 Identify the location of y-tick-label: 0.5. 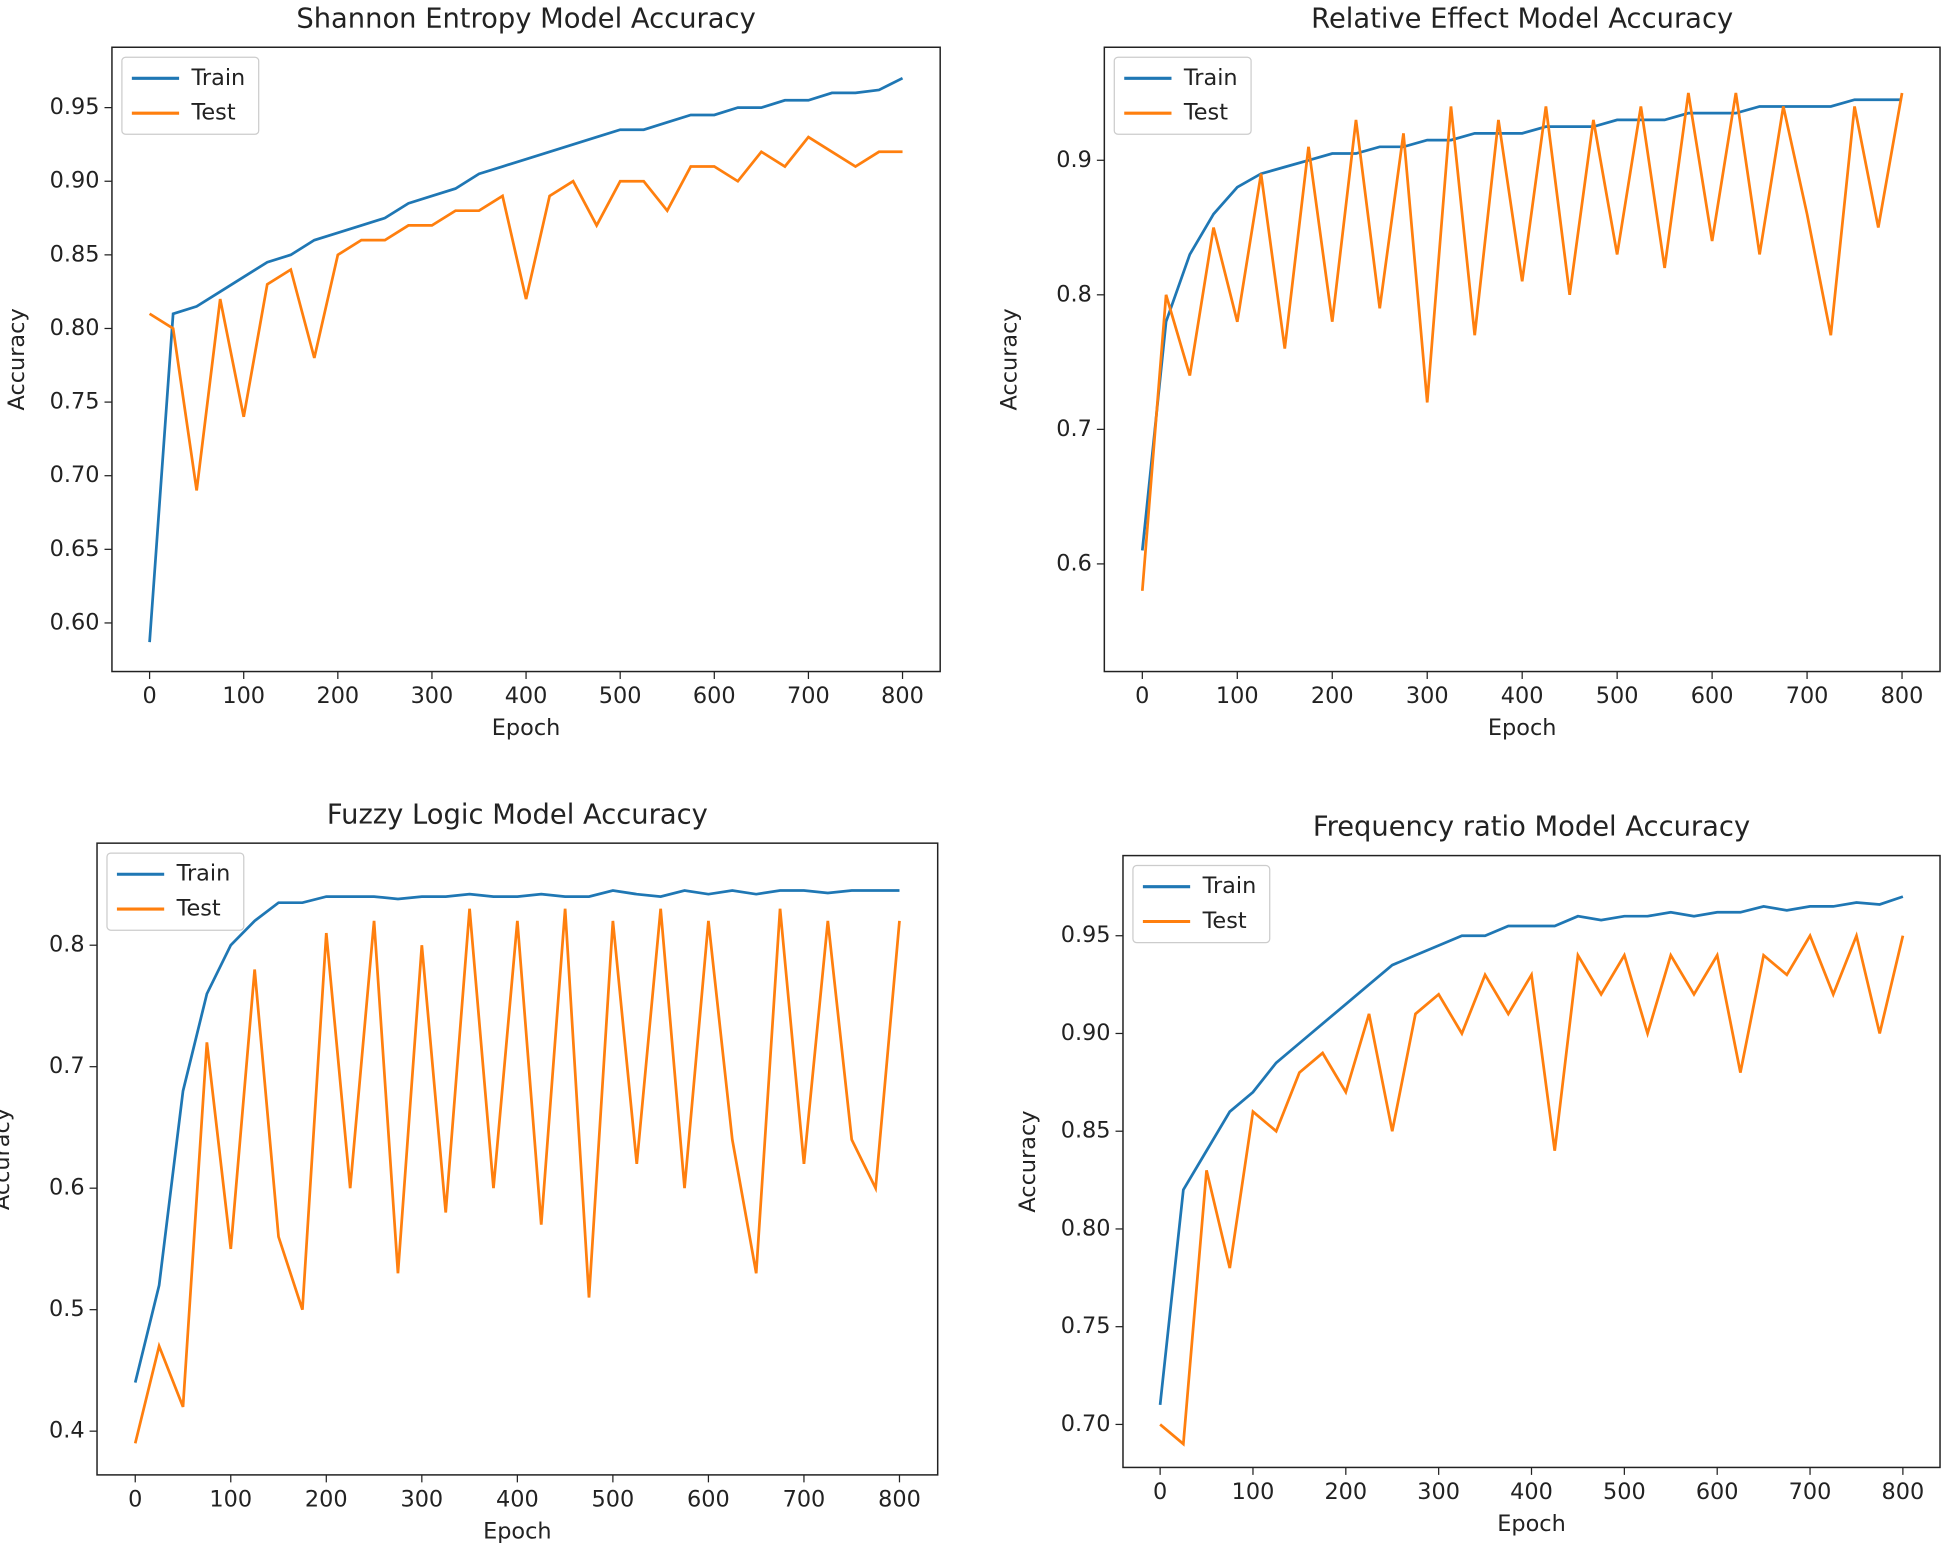
(67, 1309).